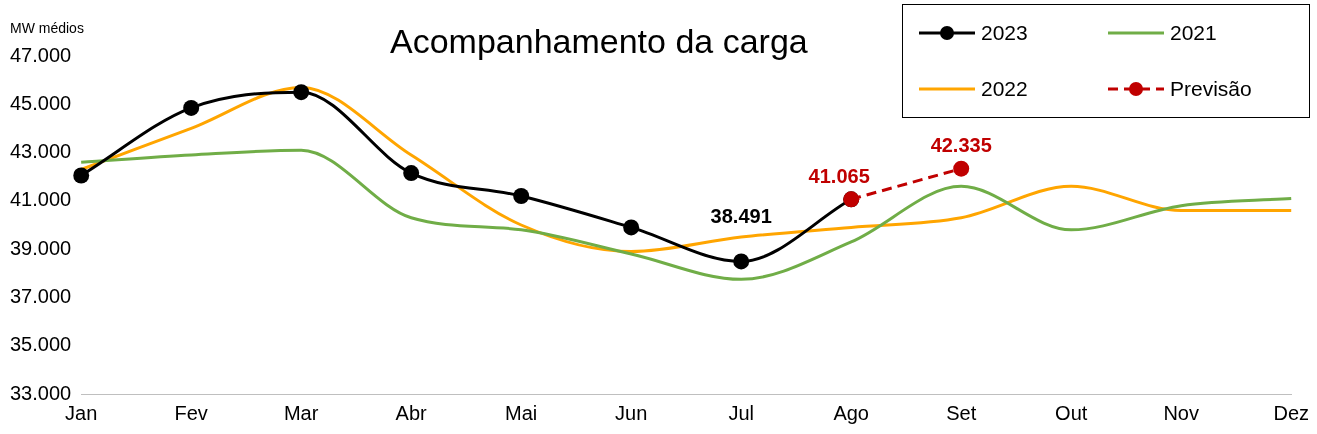  What do you see at coordinates (851, 412) in the screenshot?
I see `x-tick-label: Ago` at bounding box center [851, 412].